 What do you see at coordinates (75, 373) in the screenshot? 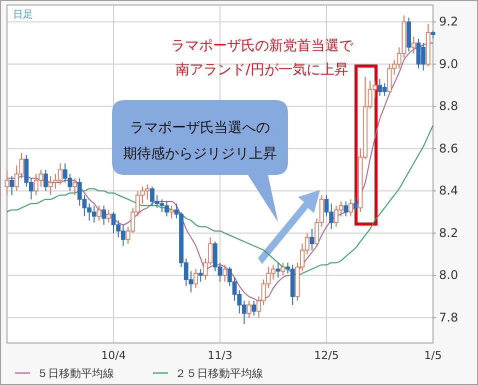
I see `legend-label: ５日移動平均線` at bounding box center [75, 373].